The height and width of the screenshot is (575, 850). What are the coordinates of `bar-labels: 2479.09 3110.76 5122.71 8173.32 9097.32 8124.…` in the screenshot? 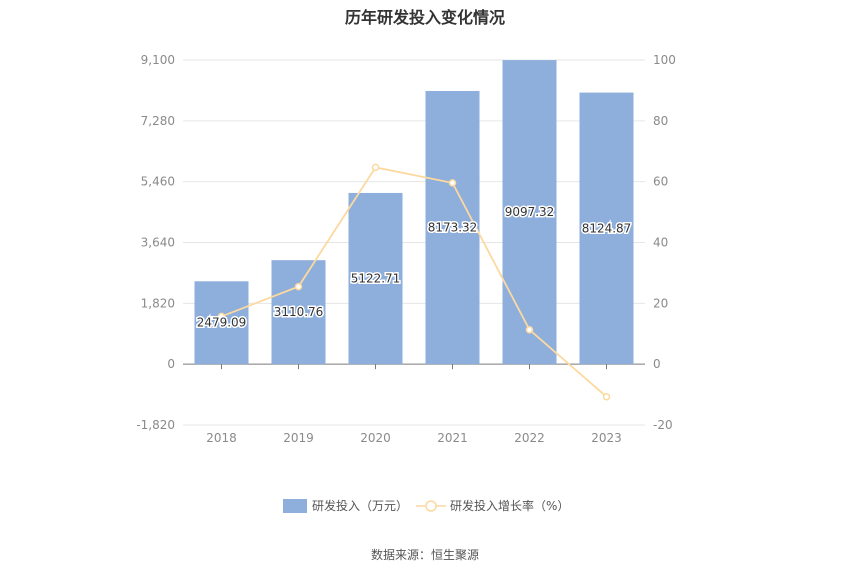 It's located at (414, 268).